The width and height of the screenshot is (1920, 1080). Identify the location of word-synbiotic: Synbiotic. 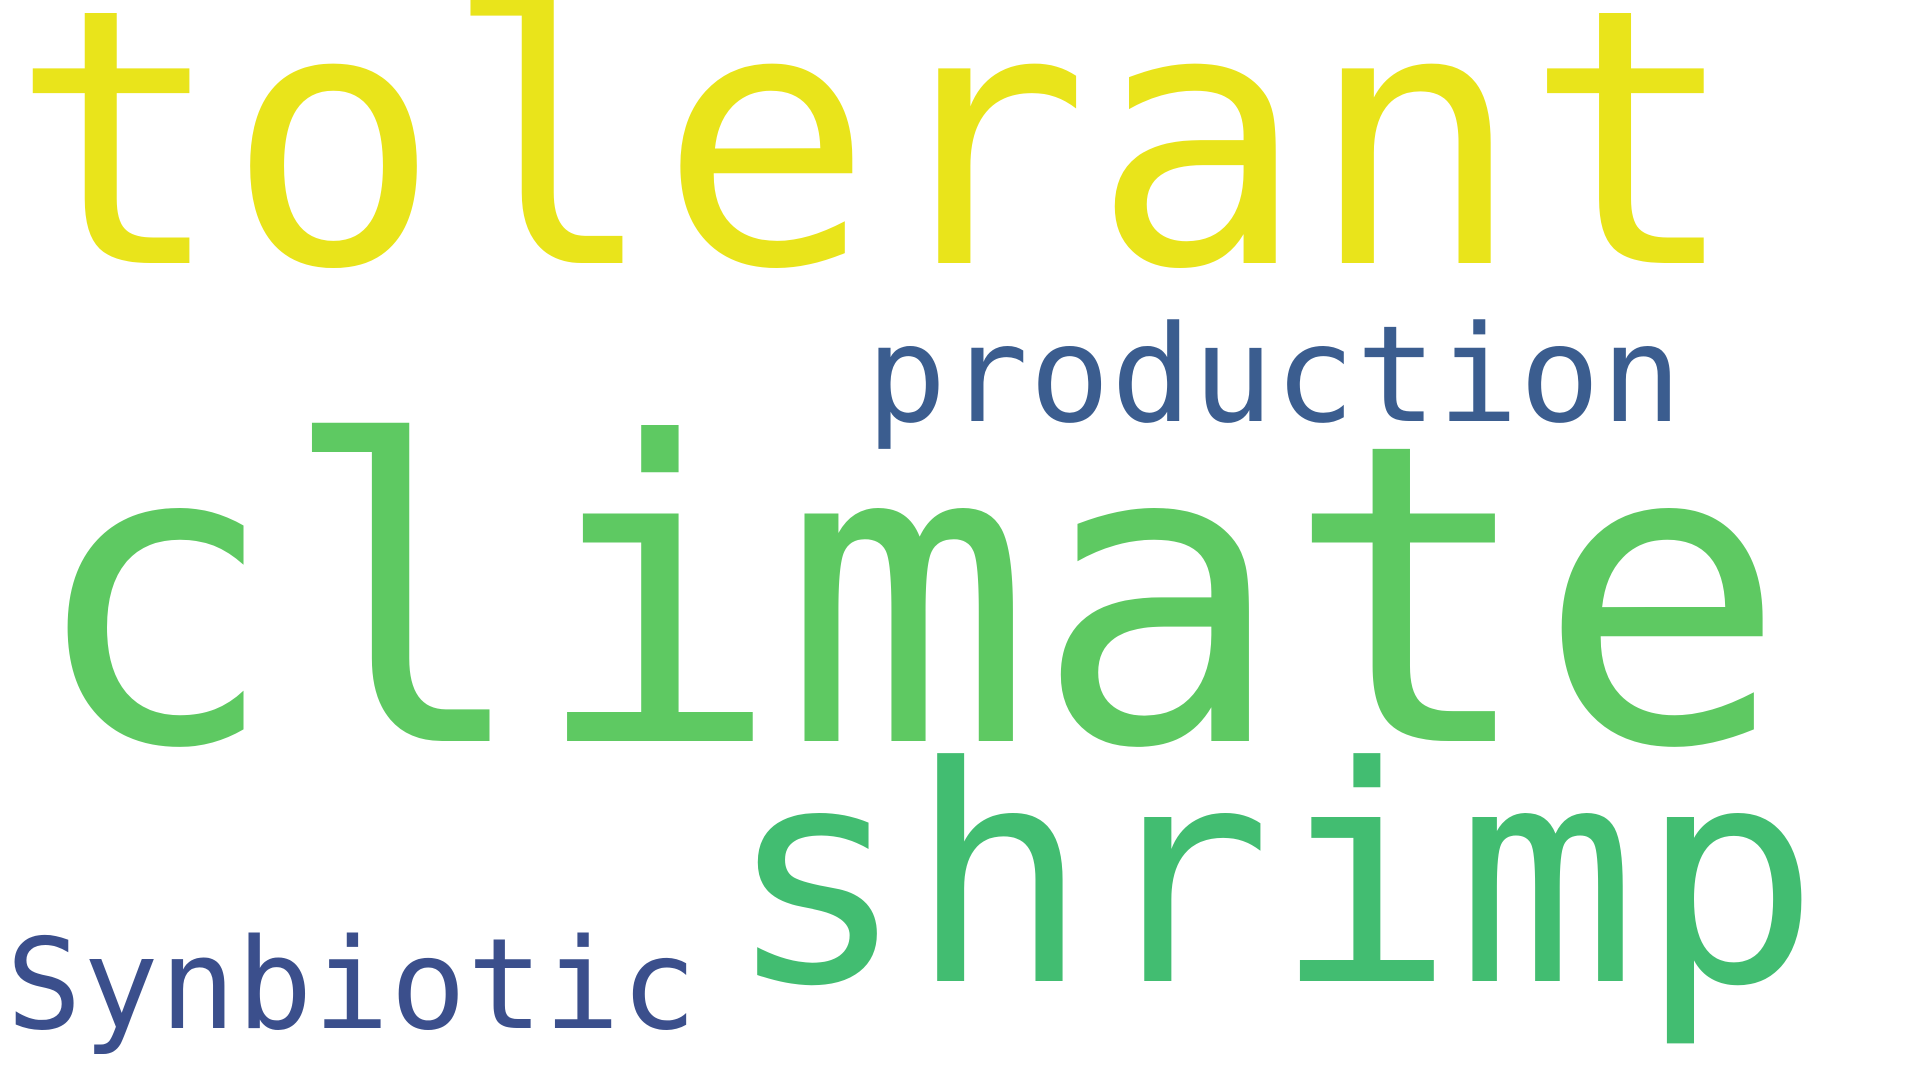
(352, 984).